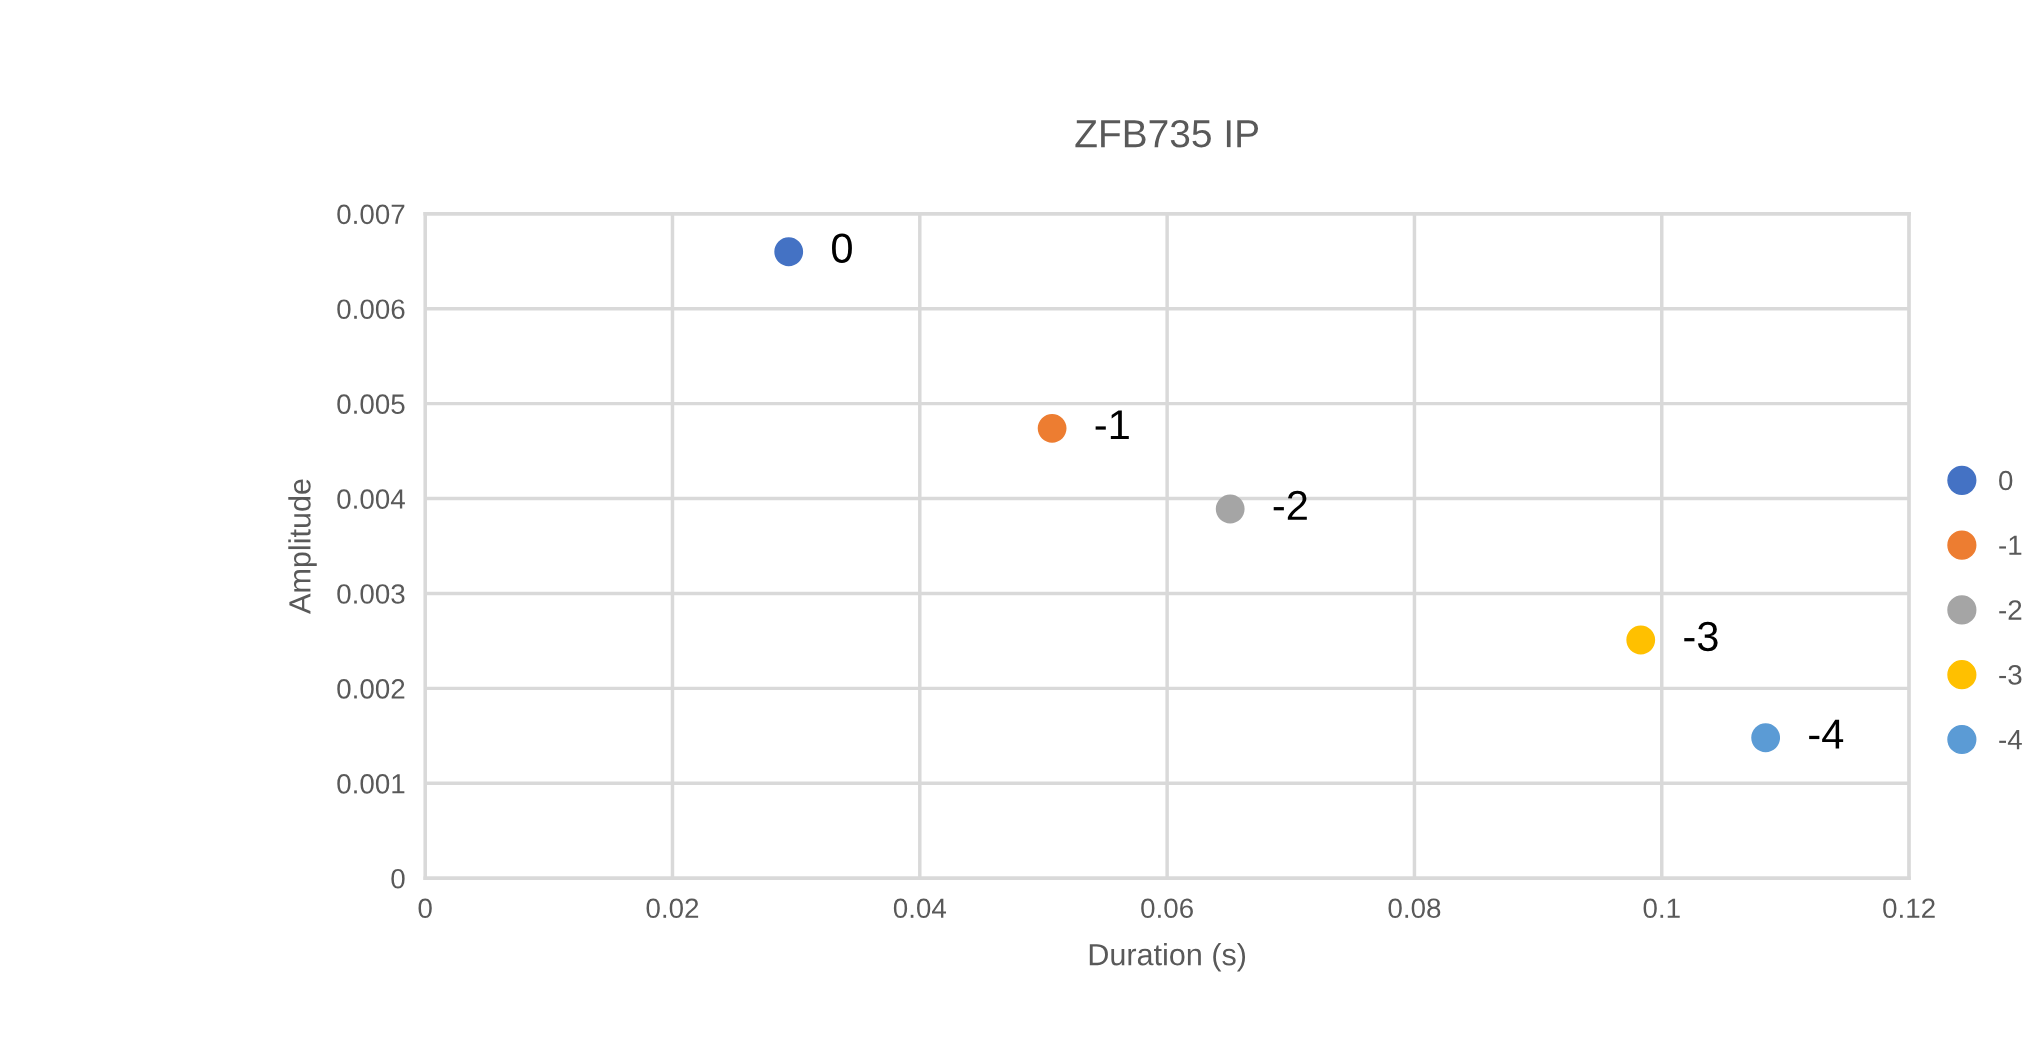 Image resolution: width=2044 pixels, height=1048 pixels. Describe the element at coordinates (371, 594) in the screenshot. I see `y-tick-label: 0.003` at that location.